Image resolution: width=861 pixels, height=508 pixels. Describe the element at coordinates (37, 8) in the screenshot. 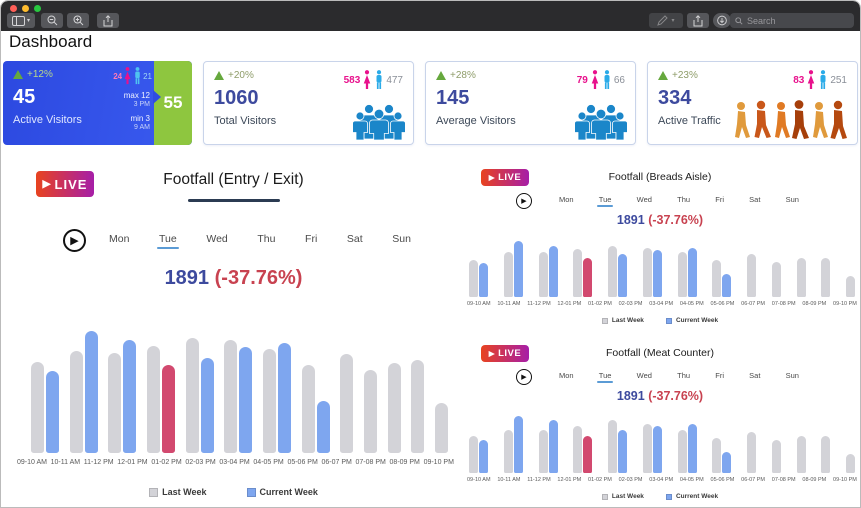

I see `zoom-window-button` at that location.